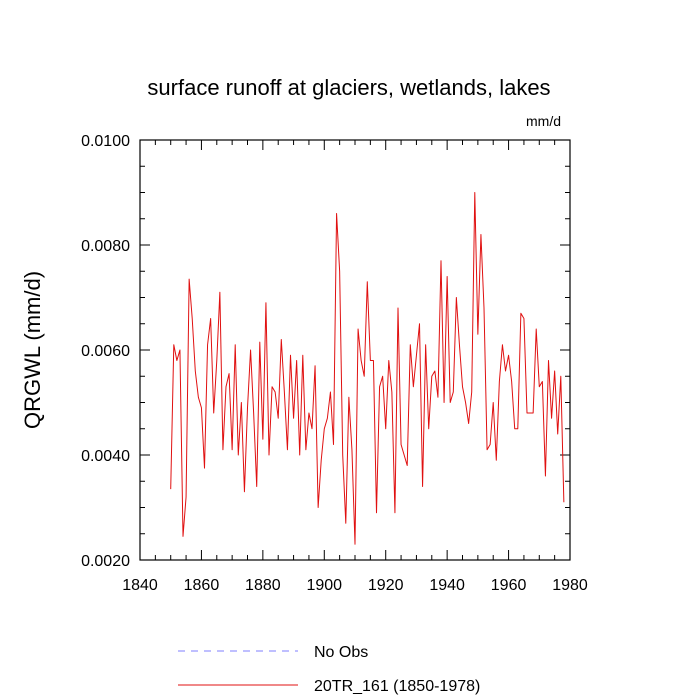  I want to click on y-tick-label: 0.0100, so click(105, 141).